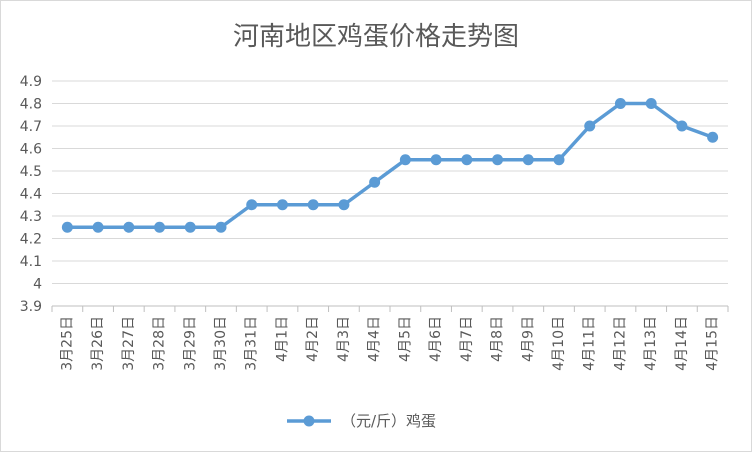 Image resolution: width=752 pixels, height=456 pixels. I want to click on x-tick-label: 3月28日, so click(160, 343).